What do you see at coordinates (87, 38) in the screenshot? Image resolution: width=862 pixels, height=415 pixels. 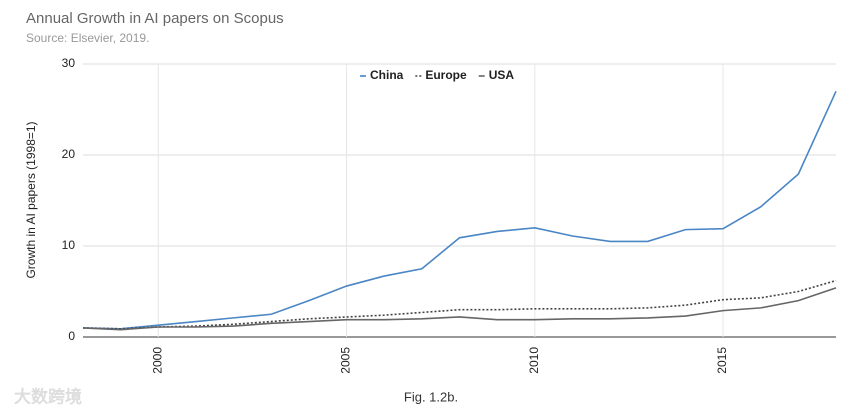 I see `chart-subtitle: Source: Elsevier, 2019.` at bounding box center [87, 38].